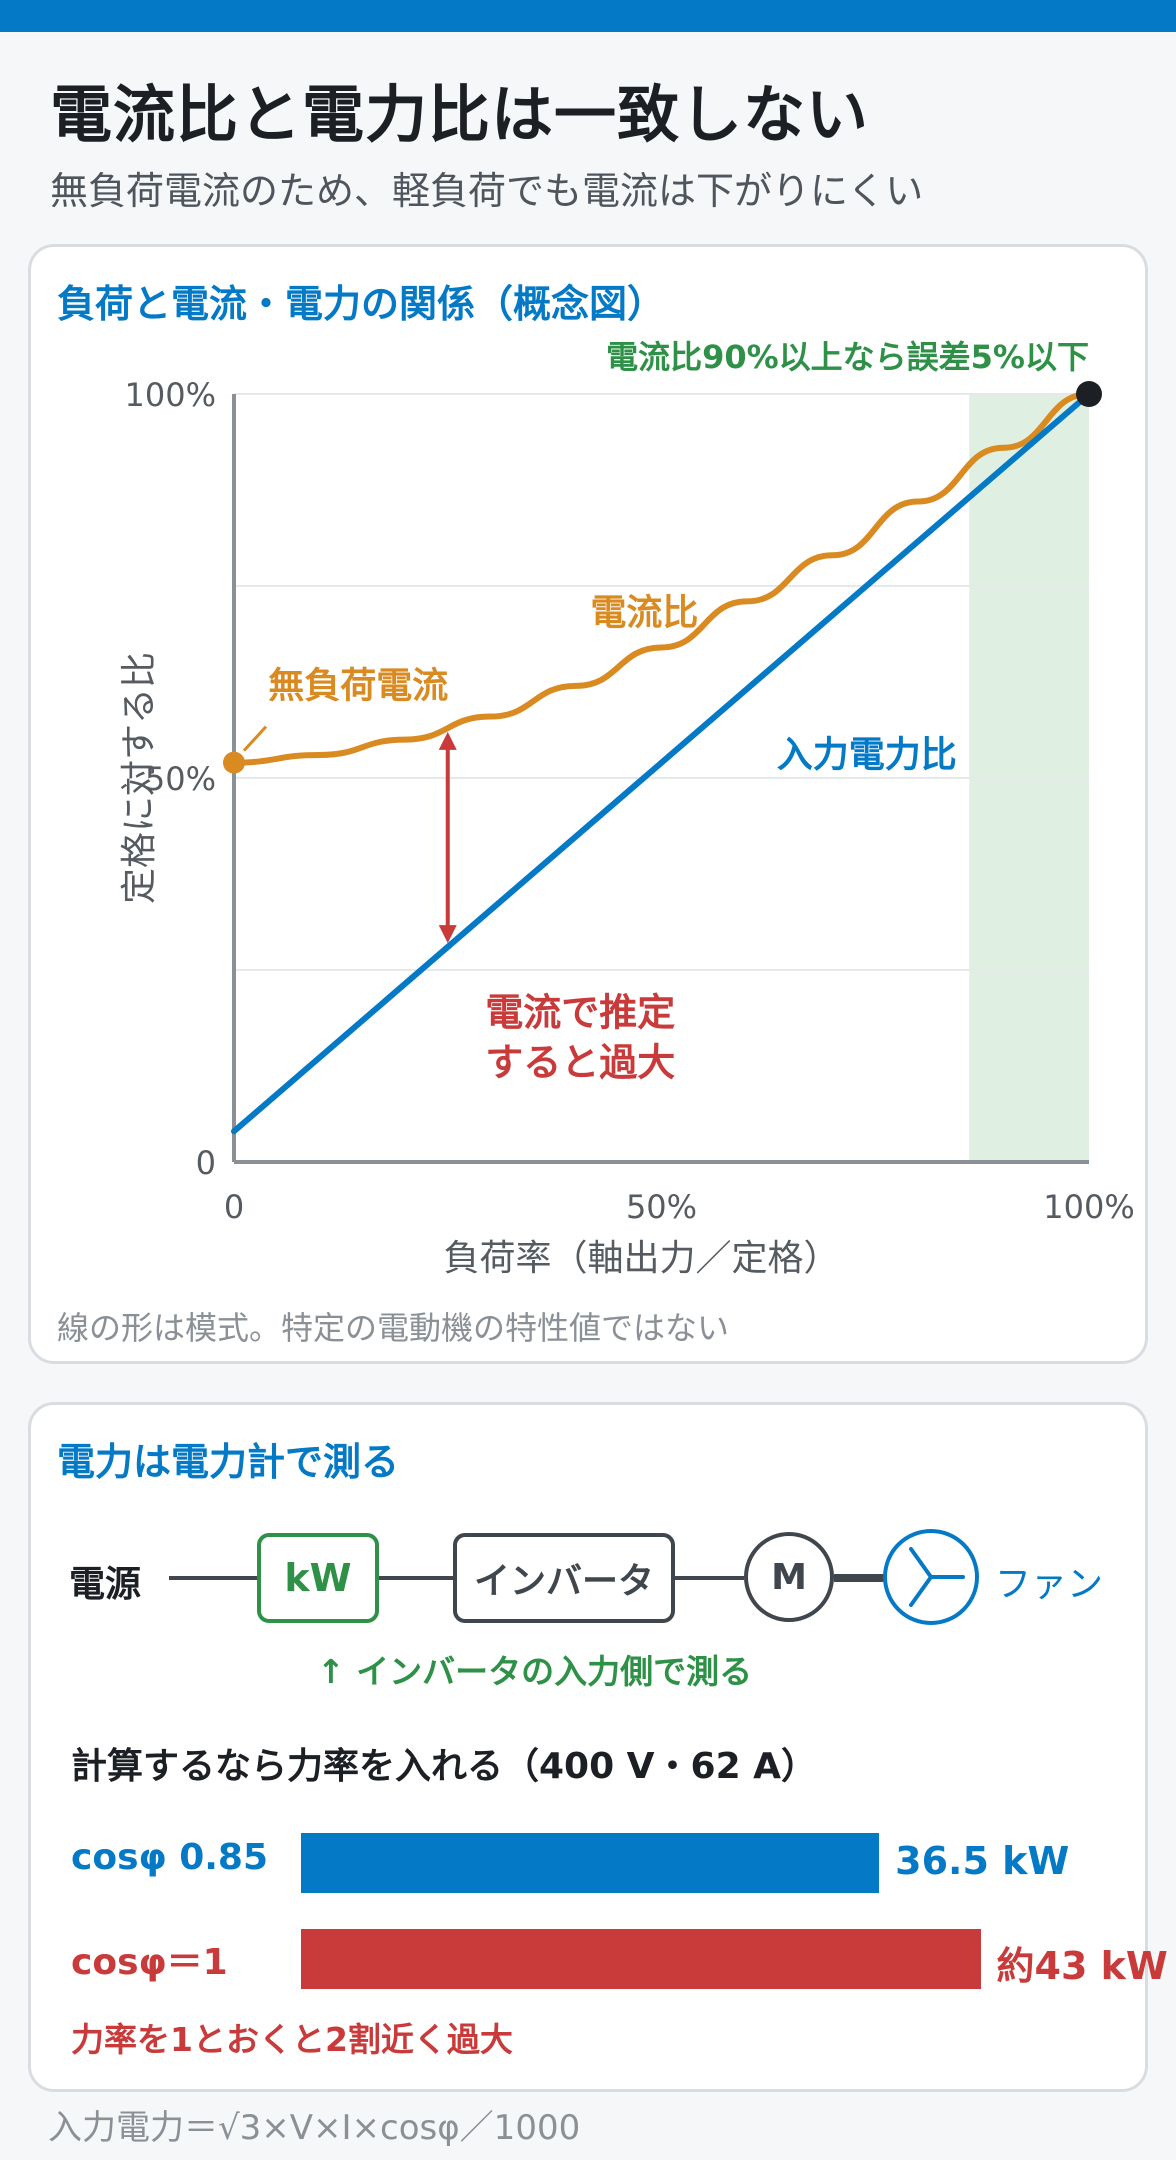 The height and width of the screenshot is (2160, 1176). Describe the element at coordinates (487, 191) in the screenshot. I see `page-subtitle: 無負荷電流のため、軽負荷でも電流は下がりにくい` at that location.